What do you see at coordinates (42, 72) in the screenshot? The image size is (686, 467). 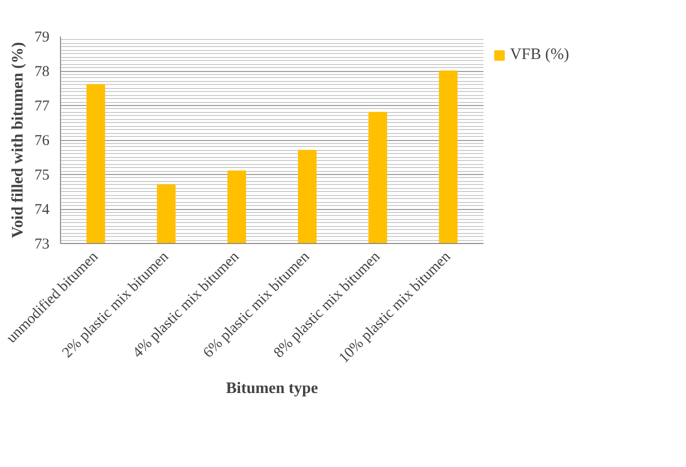 I see `y-tick-label: 78` at bounding box center [42, 72].